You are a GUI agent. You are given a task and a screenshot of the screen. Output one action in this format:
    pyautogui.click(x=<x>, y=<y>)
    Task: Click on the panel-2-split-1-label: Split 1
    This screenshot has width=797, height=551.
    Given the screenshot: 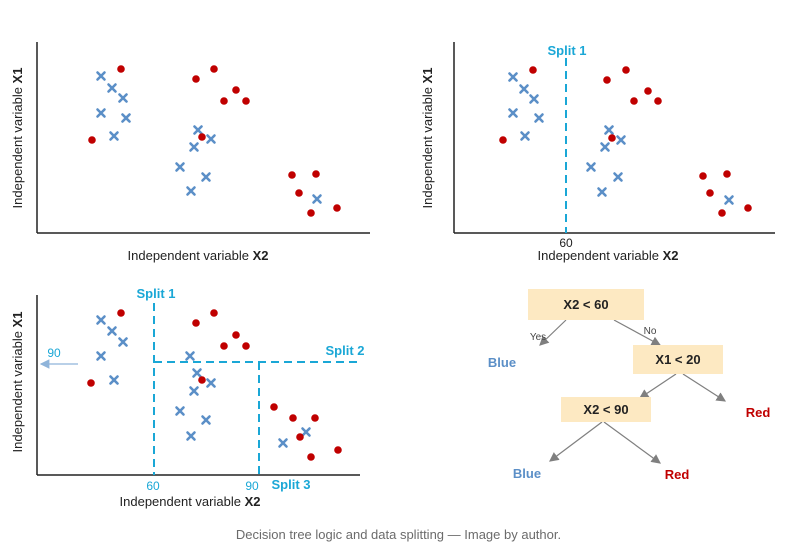 What is the action you would take?
    pyautogui.click(x=566, y=50)
    